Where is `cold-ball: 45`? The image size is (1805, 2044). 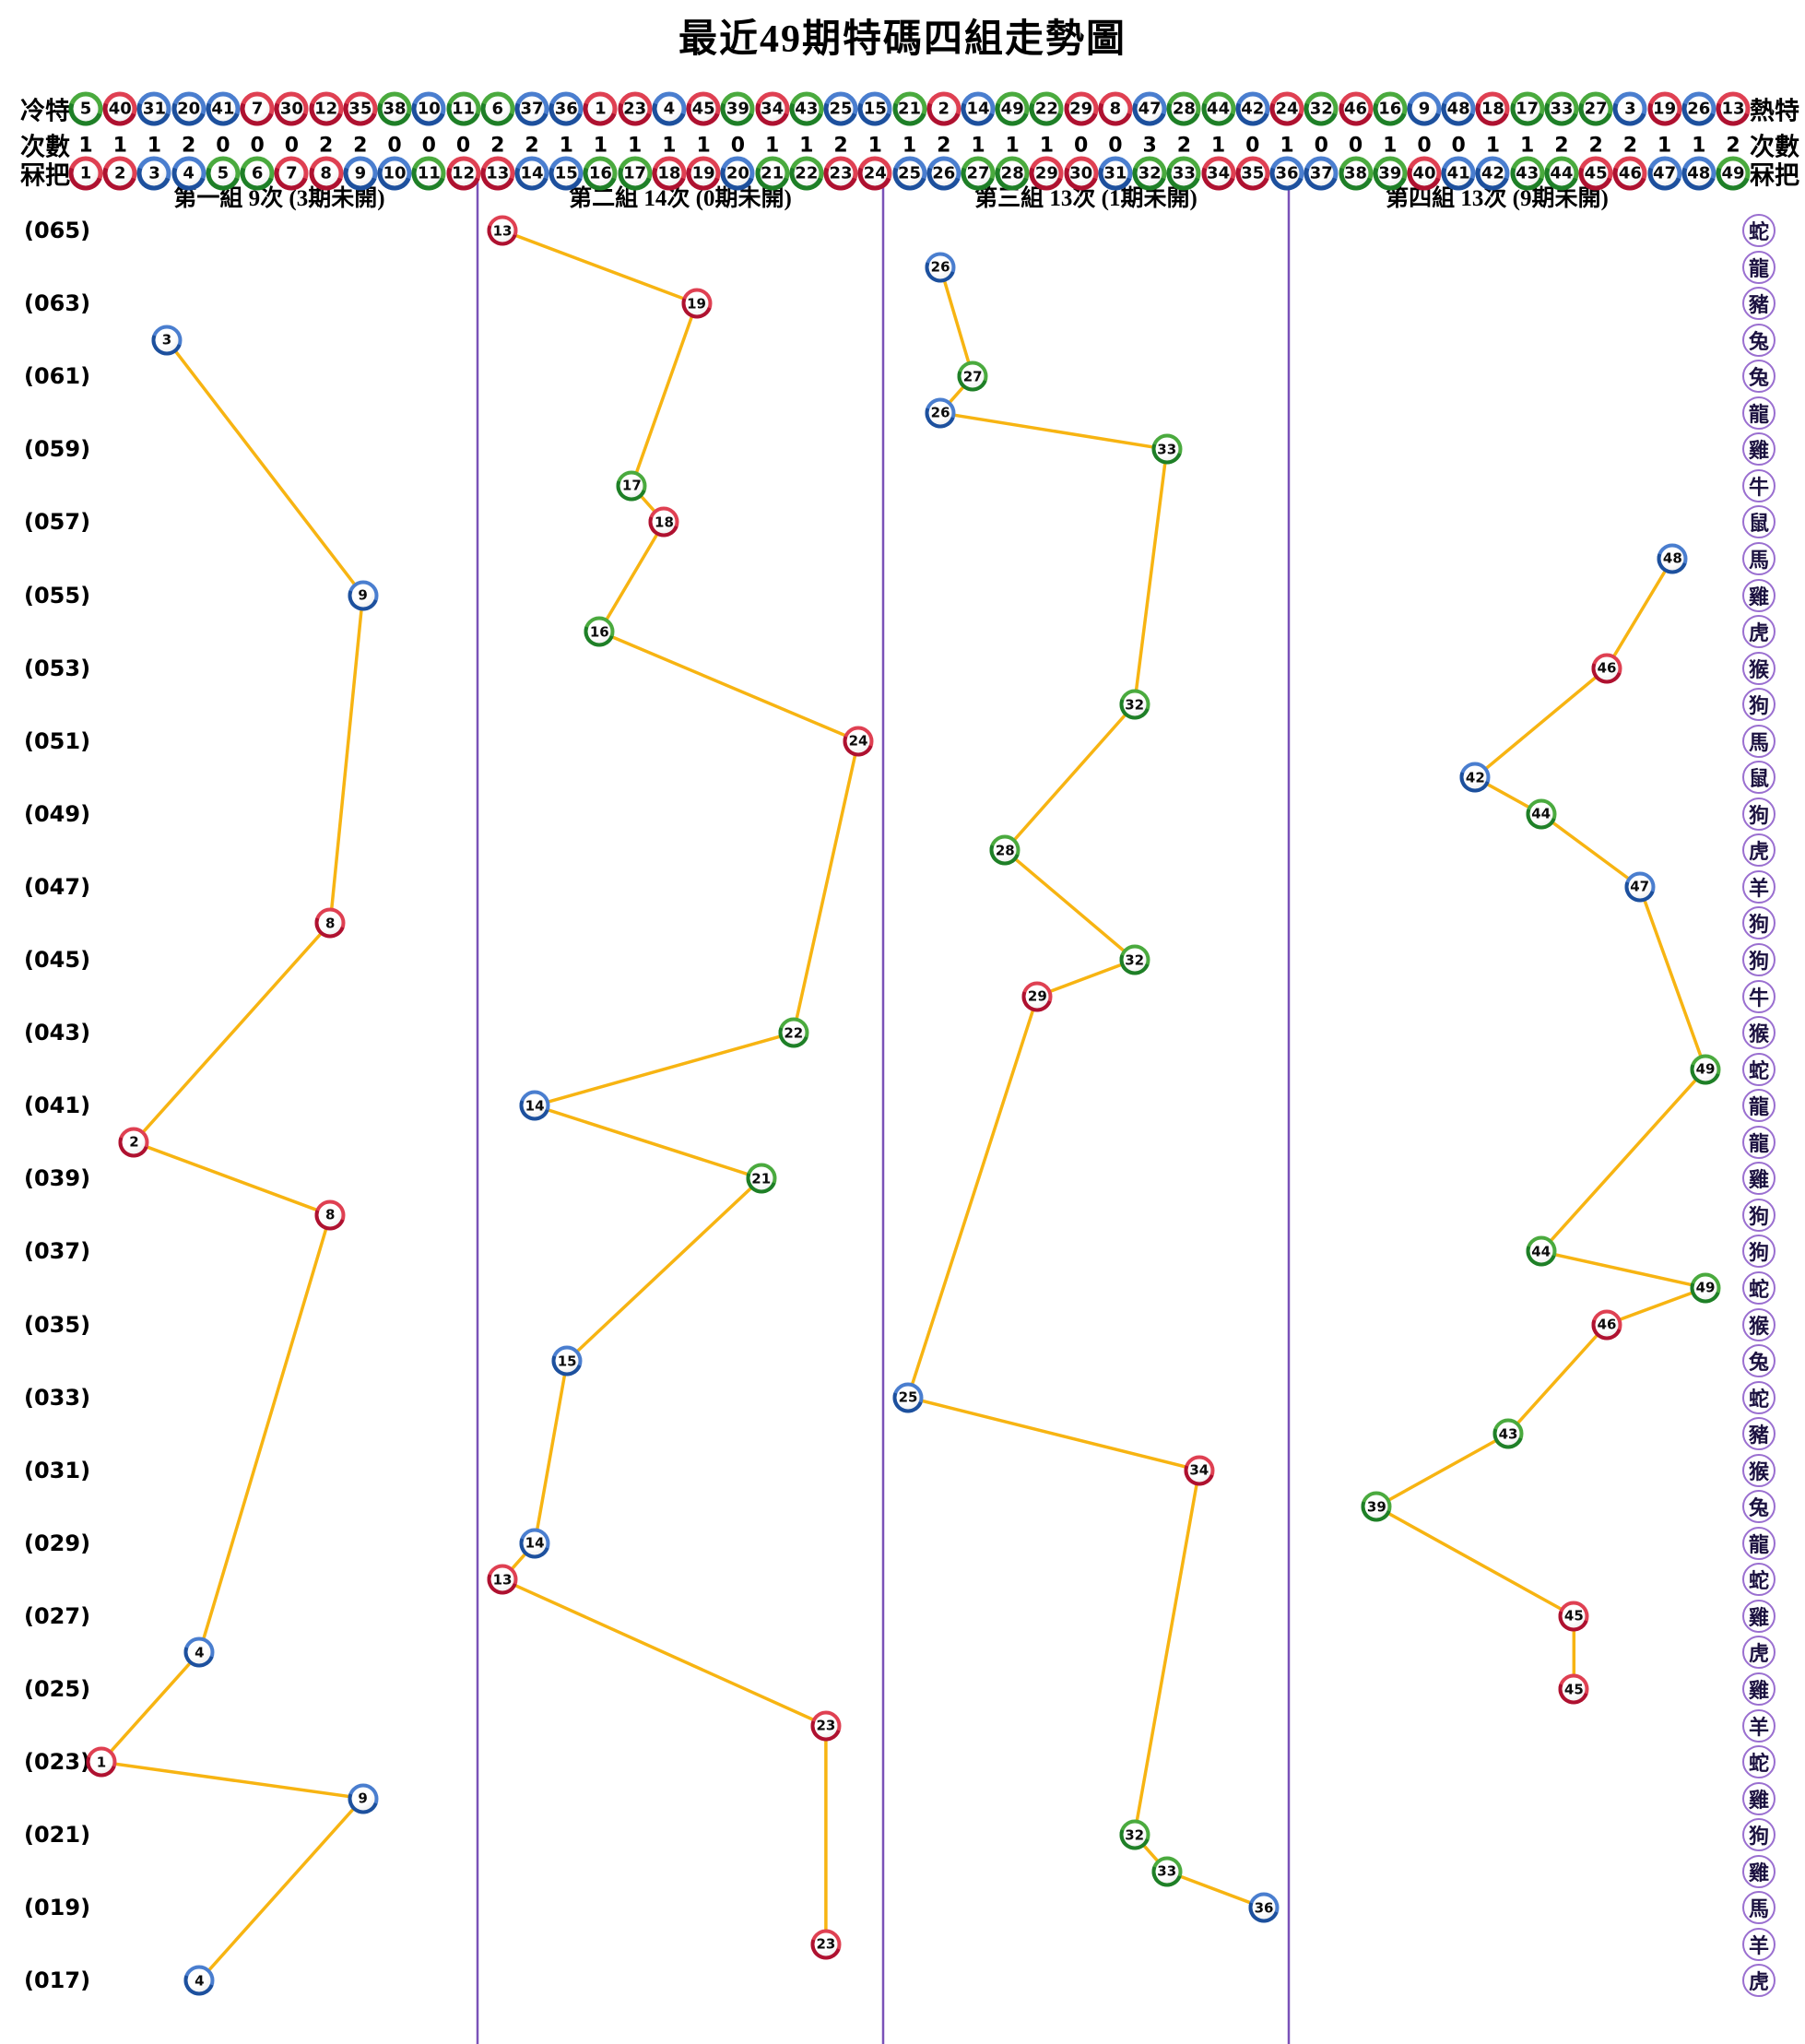
cold-ball: 45 is located at coordinates (703, 108).